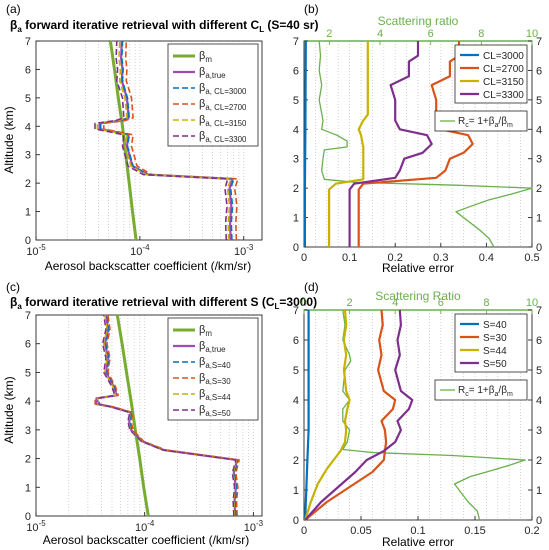 This screenshot has height=550, width=549. What do you see at coordinates (244, 250) in the screenshot?
I see `panel-a-xtick-label: 10⁻³` at bounding box center [244, 250].